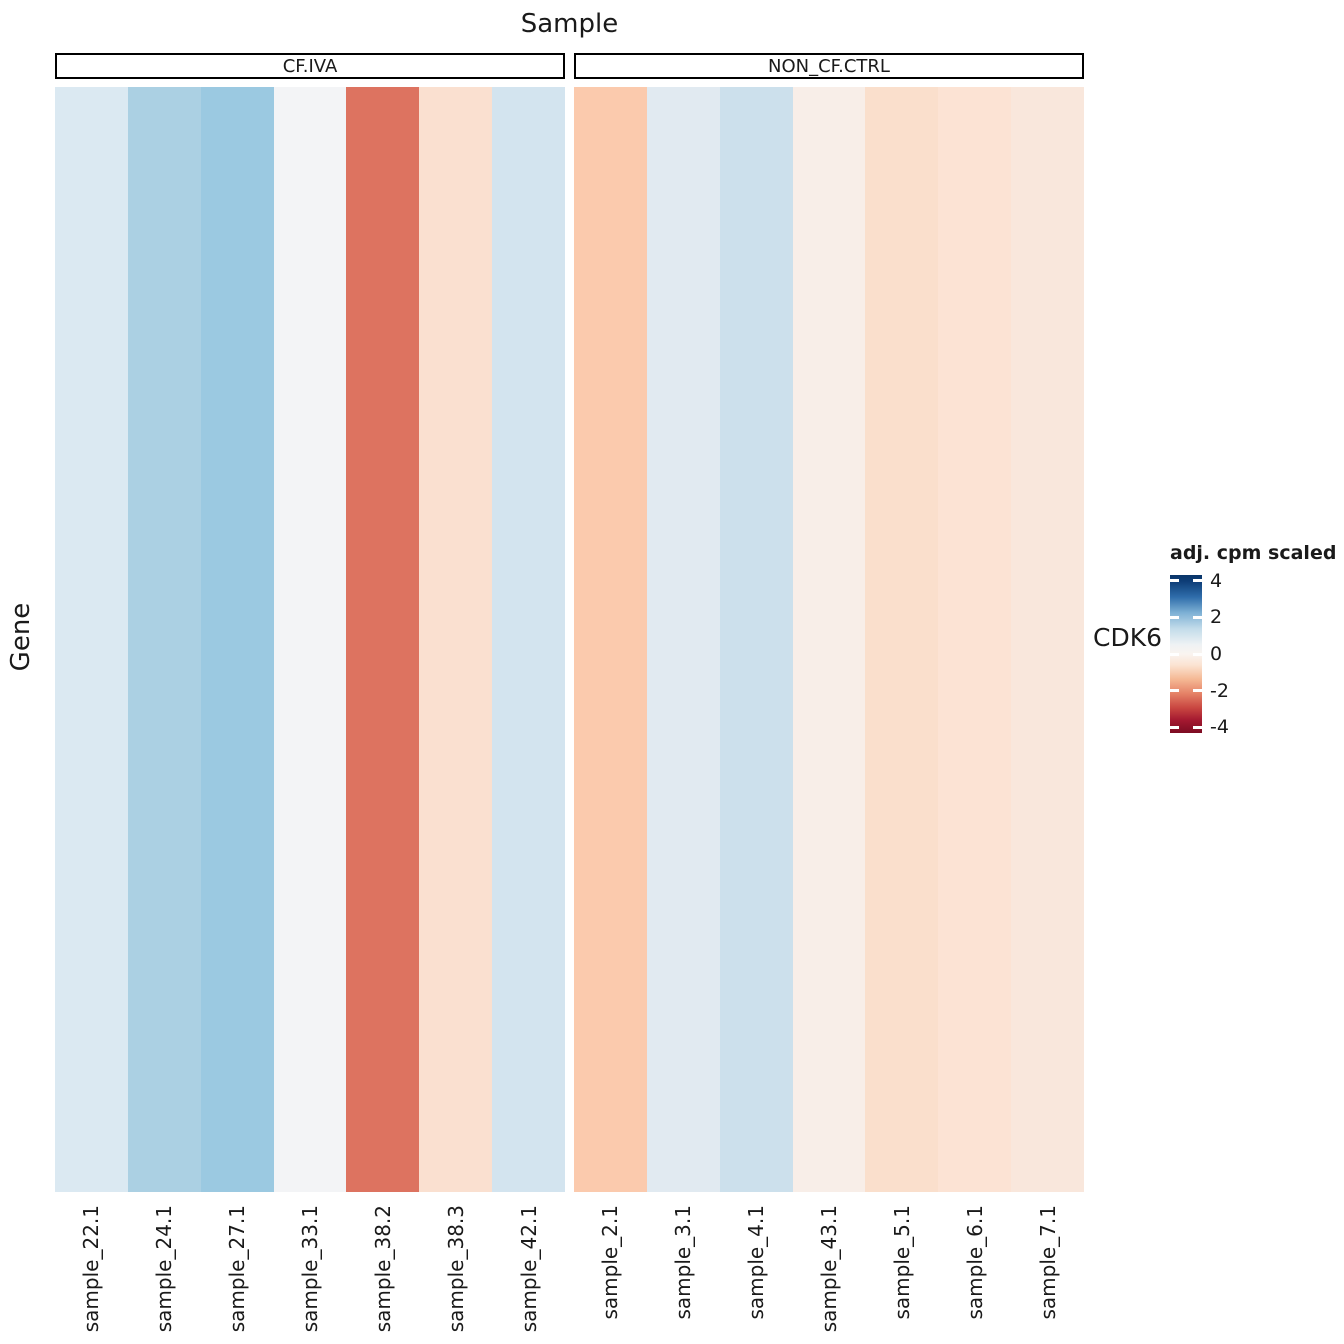 This screenshot has height=1344, width=1344. Describe the element at coordinates (1186, 654) in the screenshot. I see `legend-colorbar` at that location.